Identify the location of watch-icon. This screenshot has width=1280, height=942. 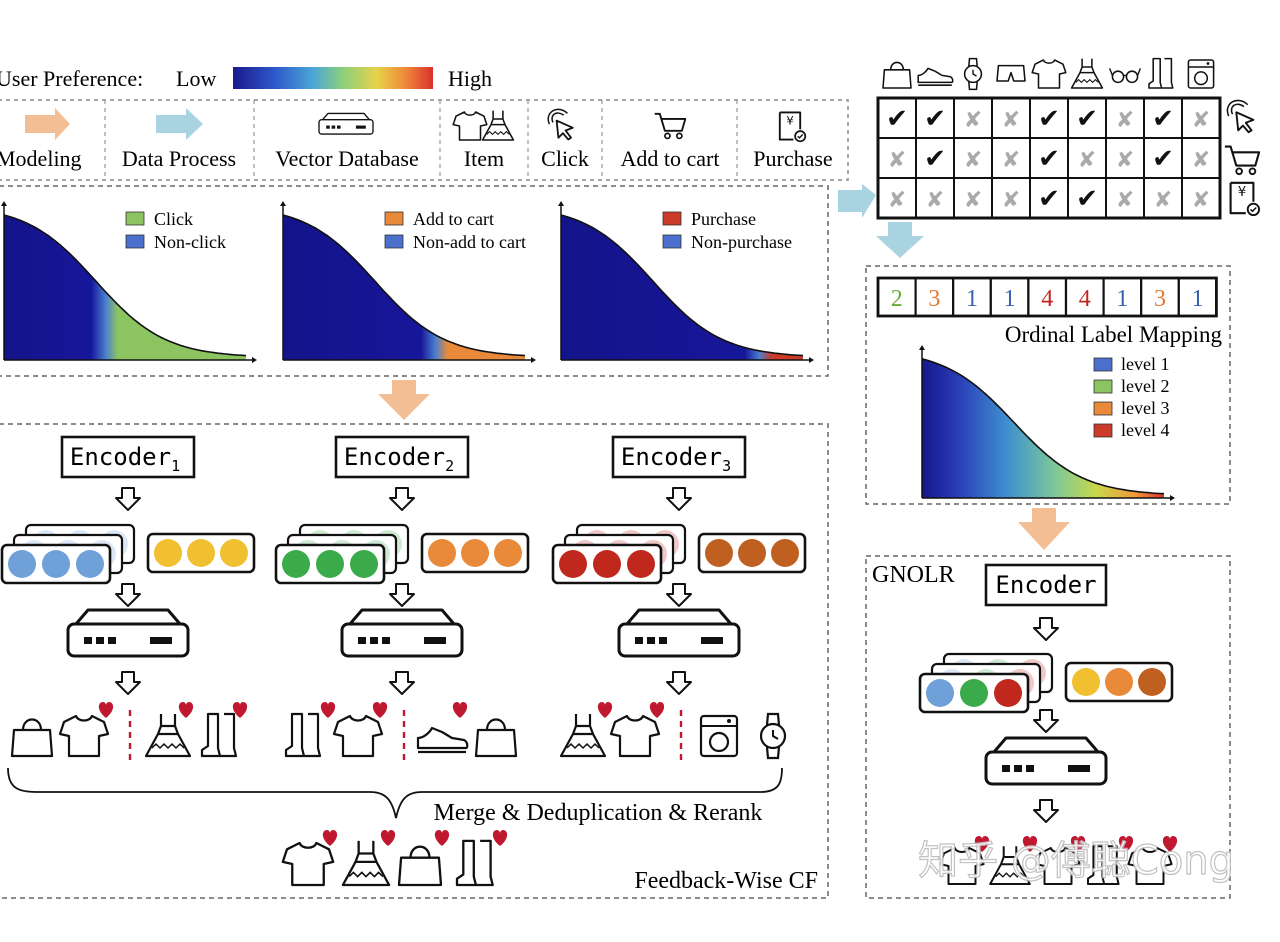
(973, 74).